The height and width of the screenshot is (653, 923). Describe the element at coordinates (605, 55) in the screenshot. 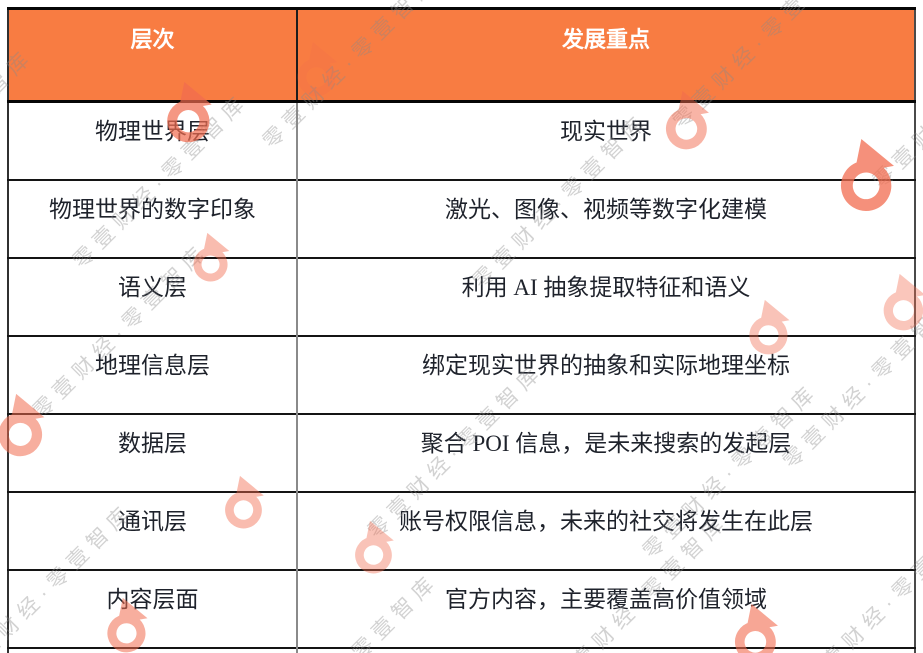

I see `column-header-focus: 发展重点` at that location.